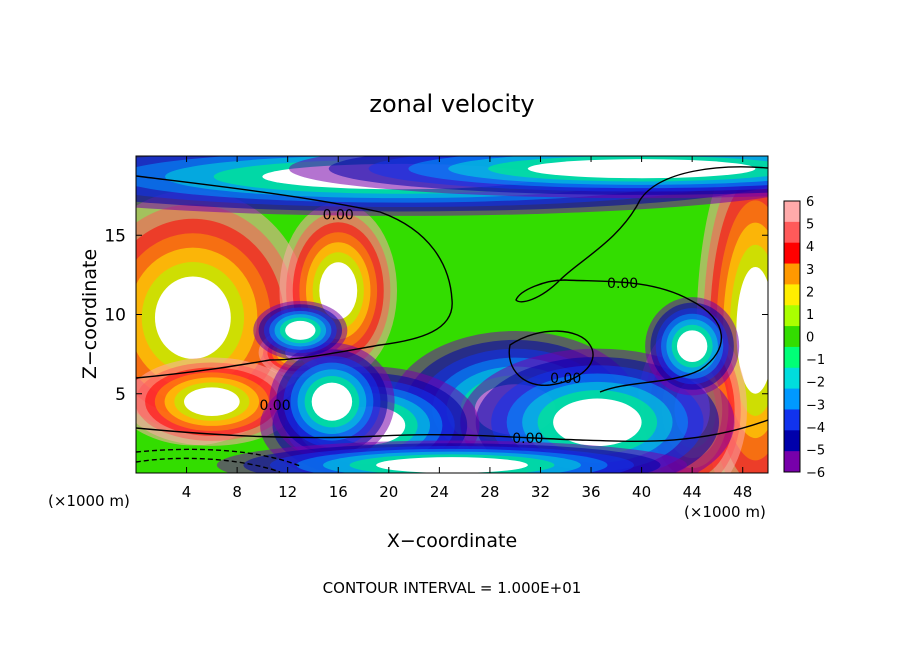  I want to click on colorbar-label: 2, so click(810, 292).